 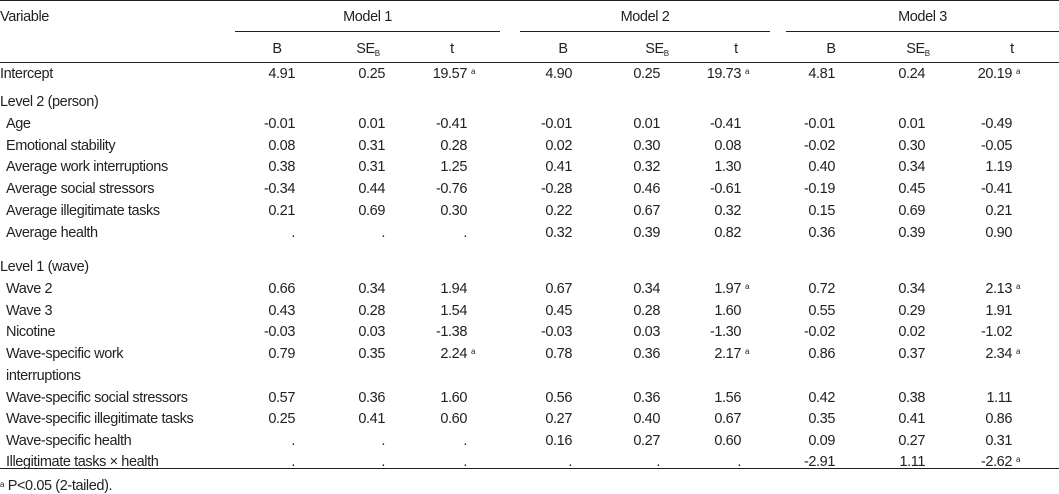 I want to click on row-label: Nicotine, so click(x=31, y=332).